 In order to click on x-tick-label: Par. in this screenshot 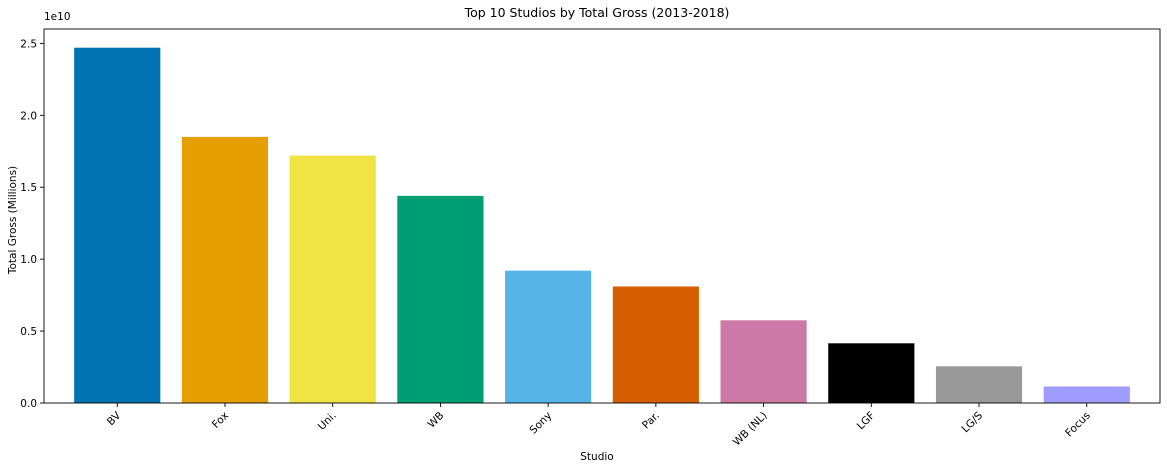, I will do `click(651, 421)`.